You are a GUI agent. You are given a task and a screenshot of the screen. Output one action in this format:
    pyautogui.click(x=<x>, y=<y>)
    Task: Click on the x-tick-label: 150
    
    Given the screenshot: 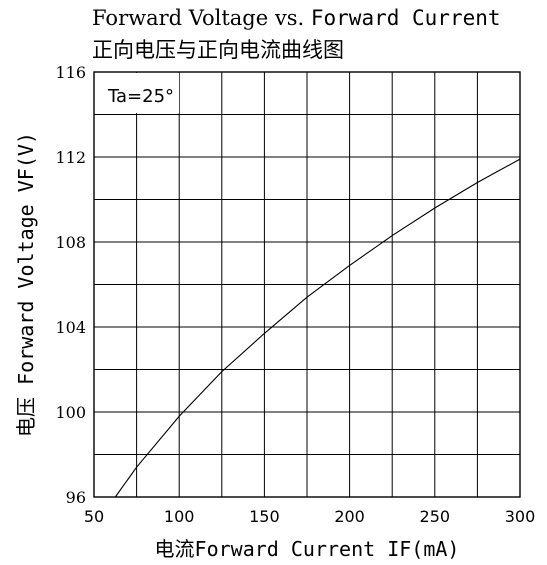 What is the action you would take?
    pyautogui.click(x=264, y=516)
    